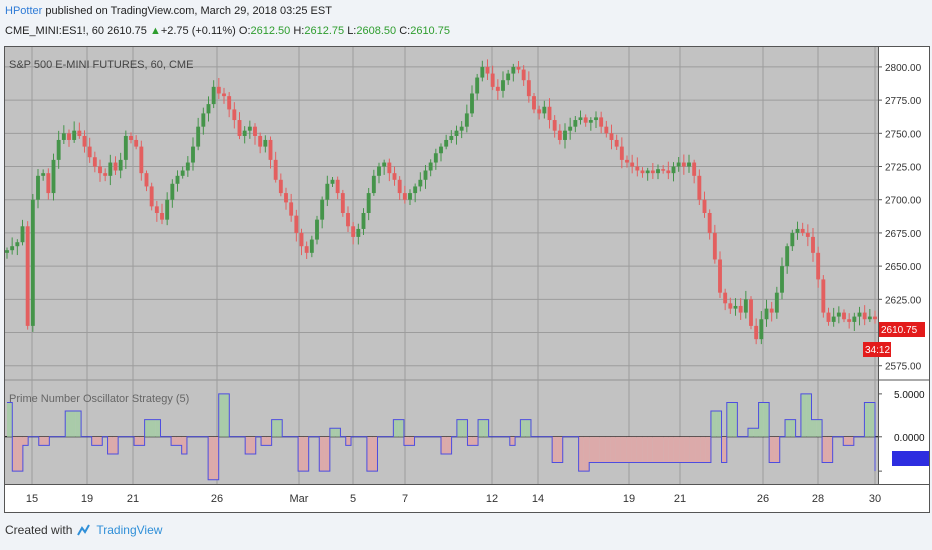  Describe the element at coordinates (453, 499) in the screenshot. I see `x-axis-ticks: 15 19 21 26 Mar 5 7 12 14 19 21 26 28 30` at that location.